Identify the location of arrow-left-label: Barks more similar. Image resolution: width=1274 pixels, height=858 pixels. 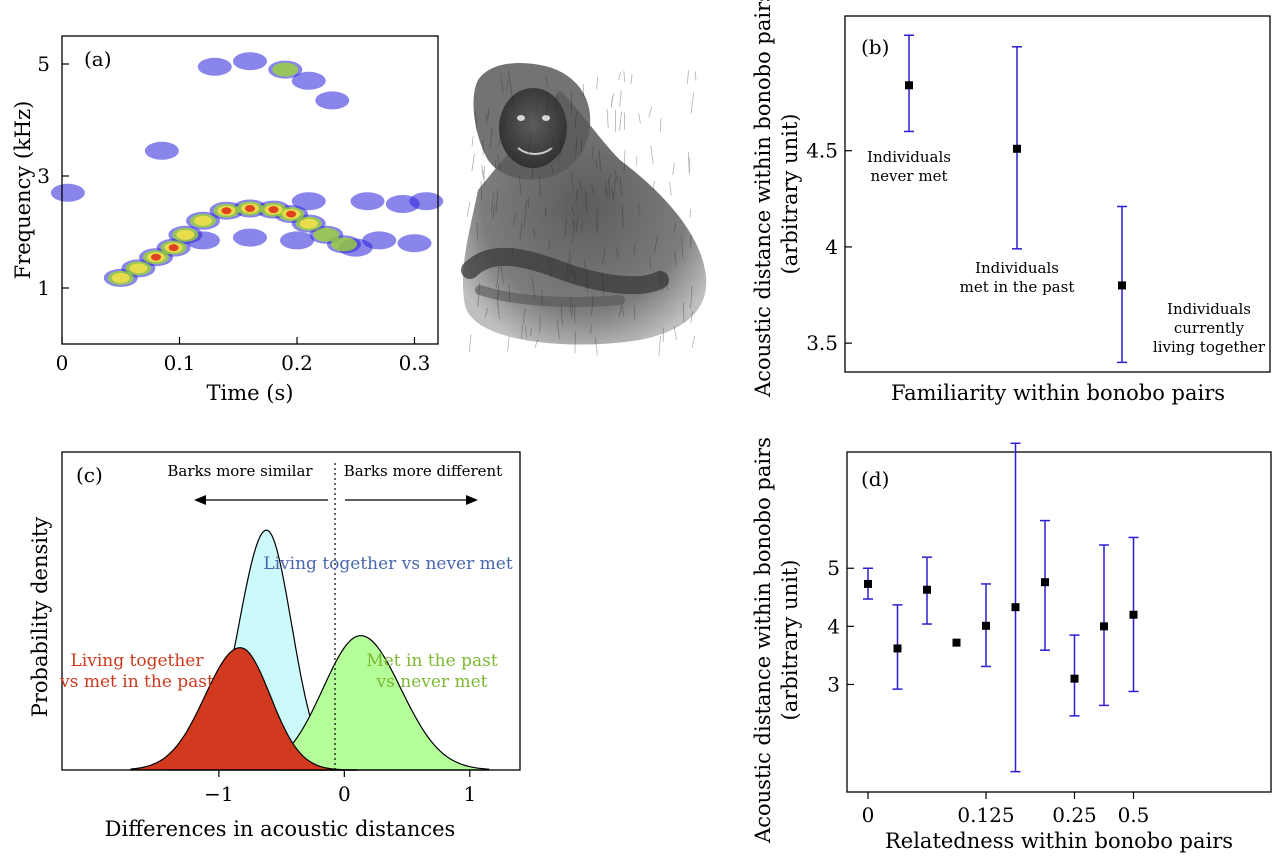
(240, 471).